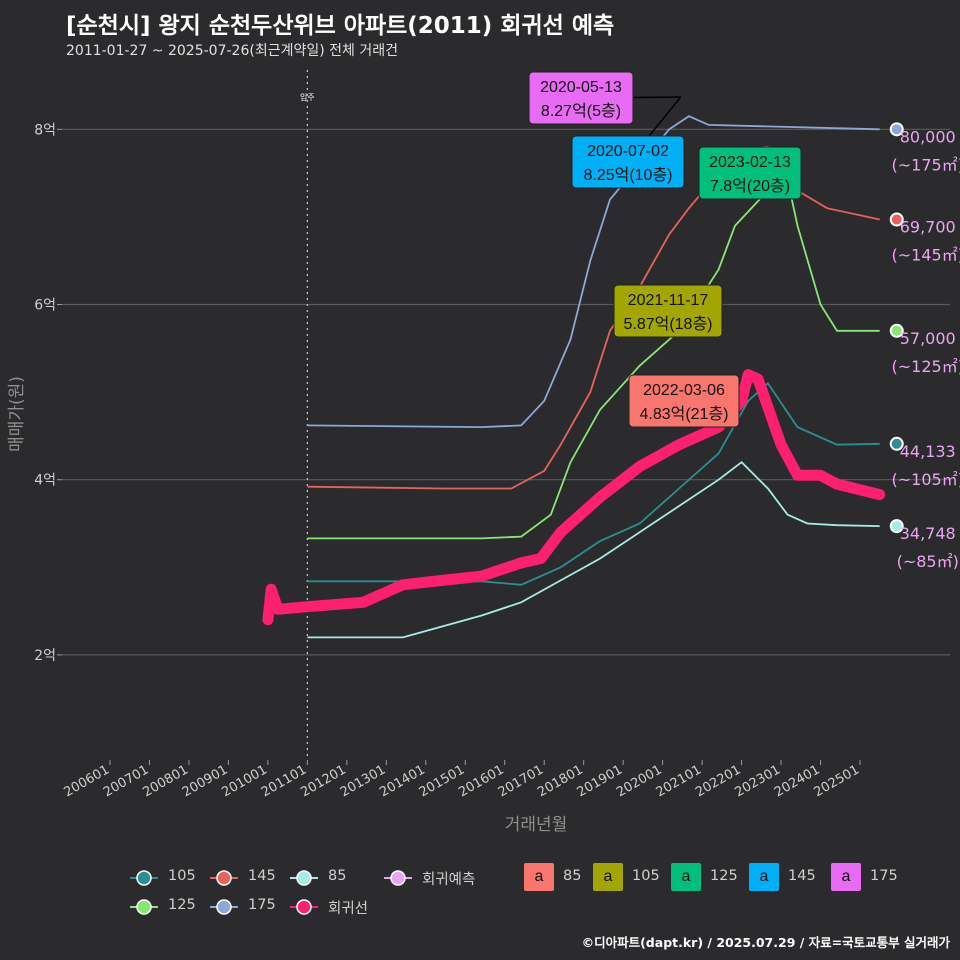  What do you see at coordinates (45, 306) in the screenshot?
I see `y-tick-label: 6억` at bounding box center [45, 306].